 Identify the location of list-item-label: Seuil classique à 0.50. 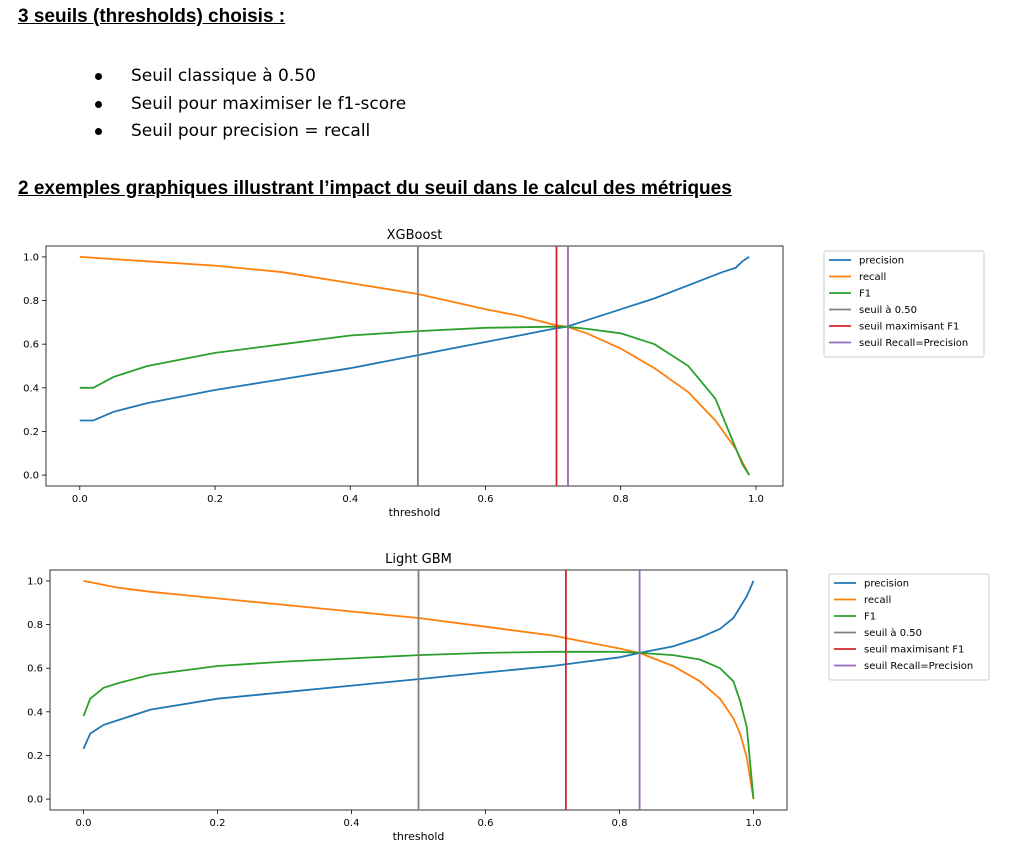
(223, 76).